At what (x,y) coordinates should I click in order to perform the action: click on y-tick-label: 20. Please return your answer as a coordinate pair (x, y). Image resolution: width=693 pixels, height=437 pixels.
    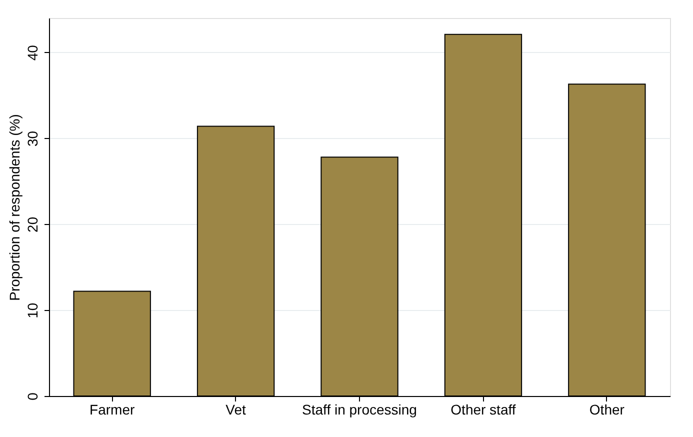
    Looking at the image, I should click on (32, 224).